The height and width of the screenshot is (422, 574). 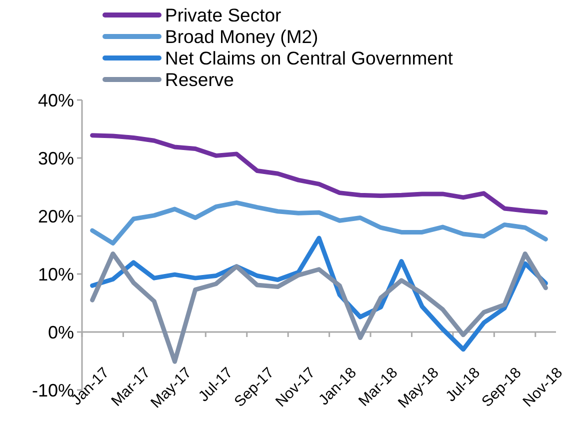 I want to click on legend-label: Private Sector, so click(x=223, y=15).